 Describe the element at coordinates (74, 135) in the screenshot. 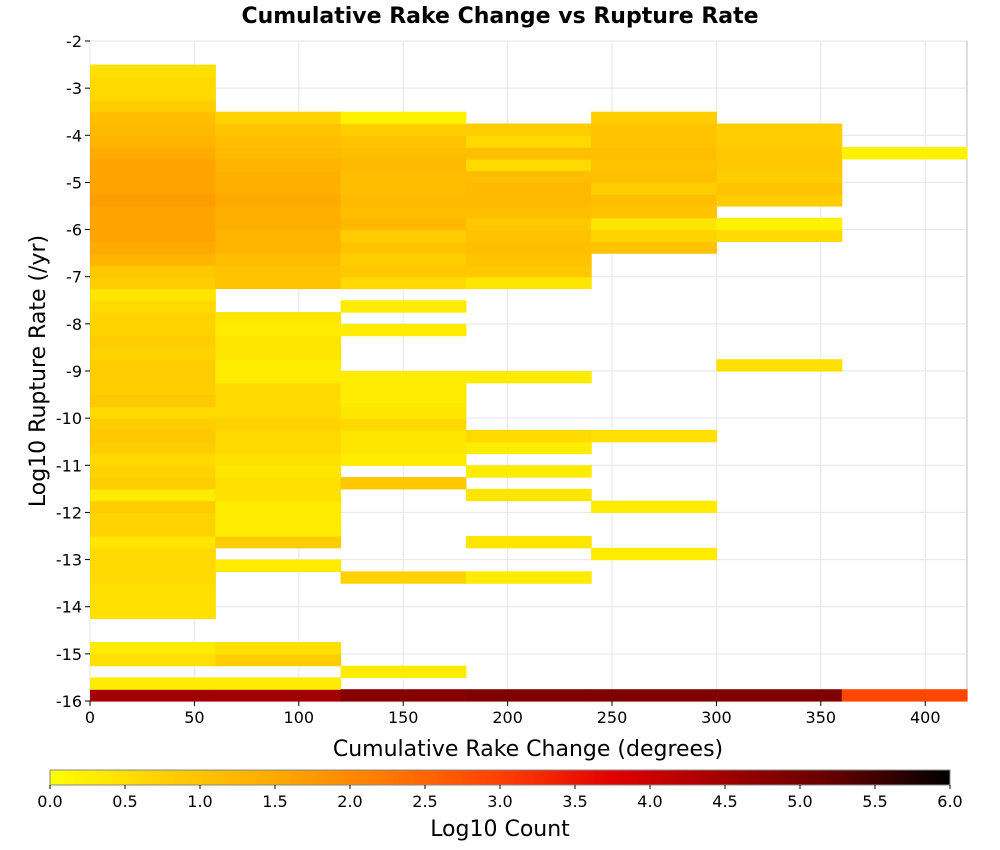

I see `y-tick-label: -4` at that location.